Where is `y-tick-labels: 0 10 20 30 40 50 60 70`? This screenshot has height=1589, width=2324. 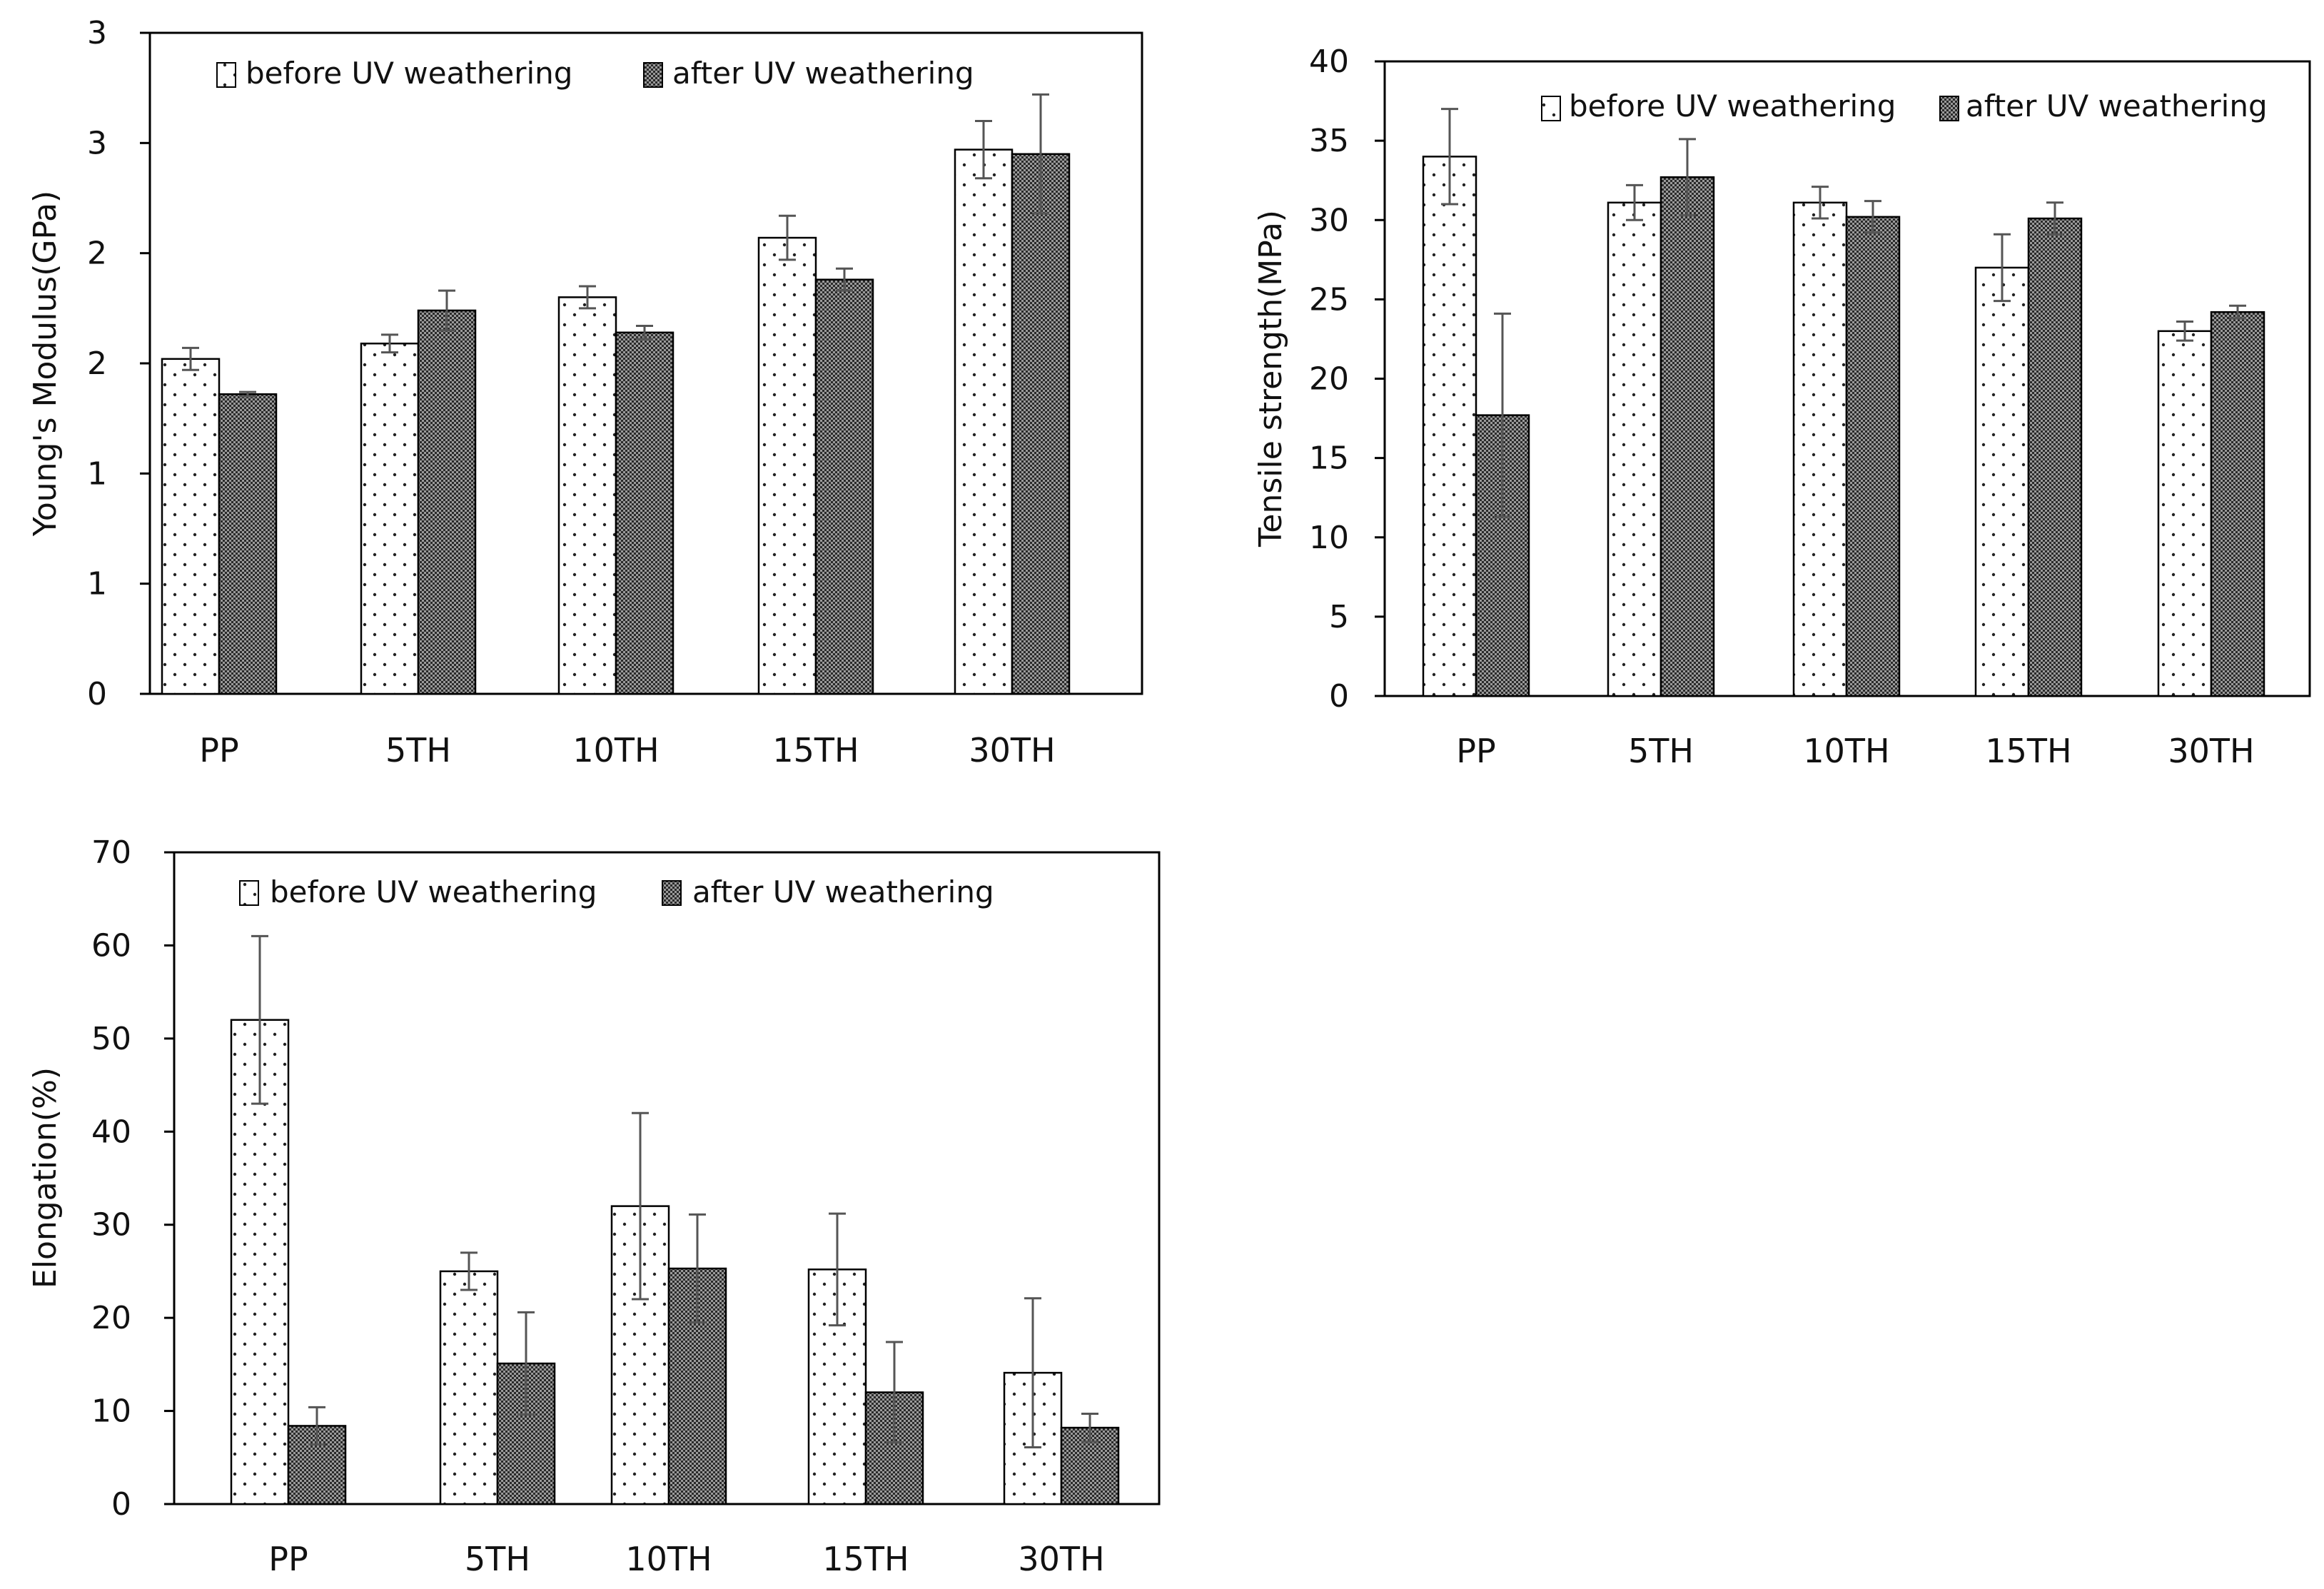
y-tick-labels: 0 10 20 30 40 50 60 70 is located at coordinates (132, 1178).